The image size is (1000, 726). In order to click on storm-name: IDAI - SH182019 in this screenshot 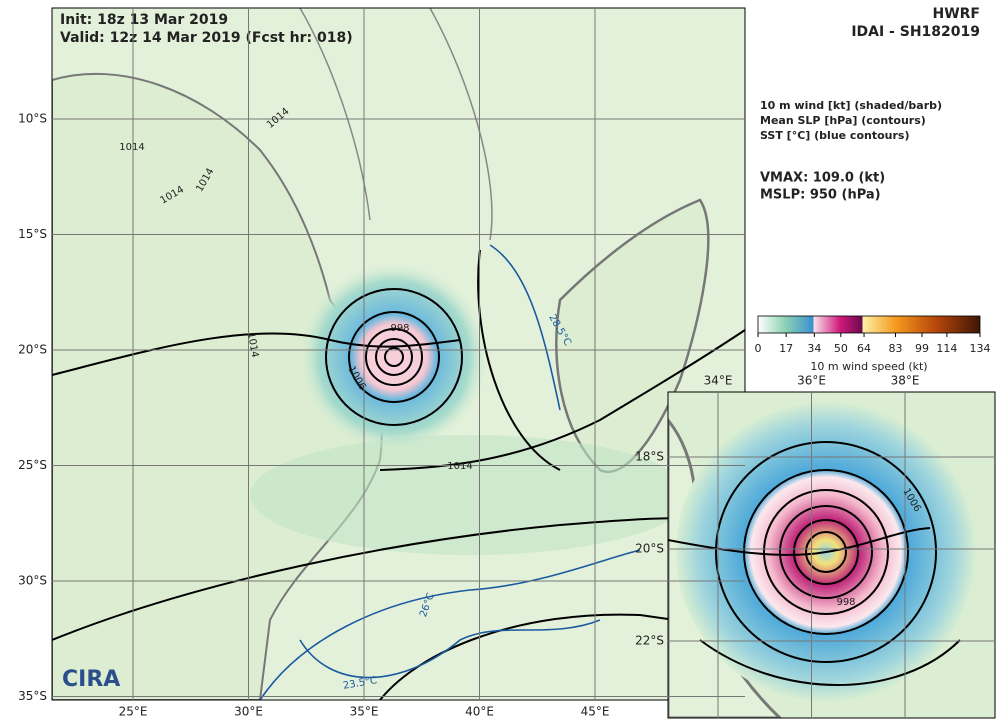, I will do `click(915, 32)`.